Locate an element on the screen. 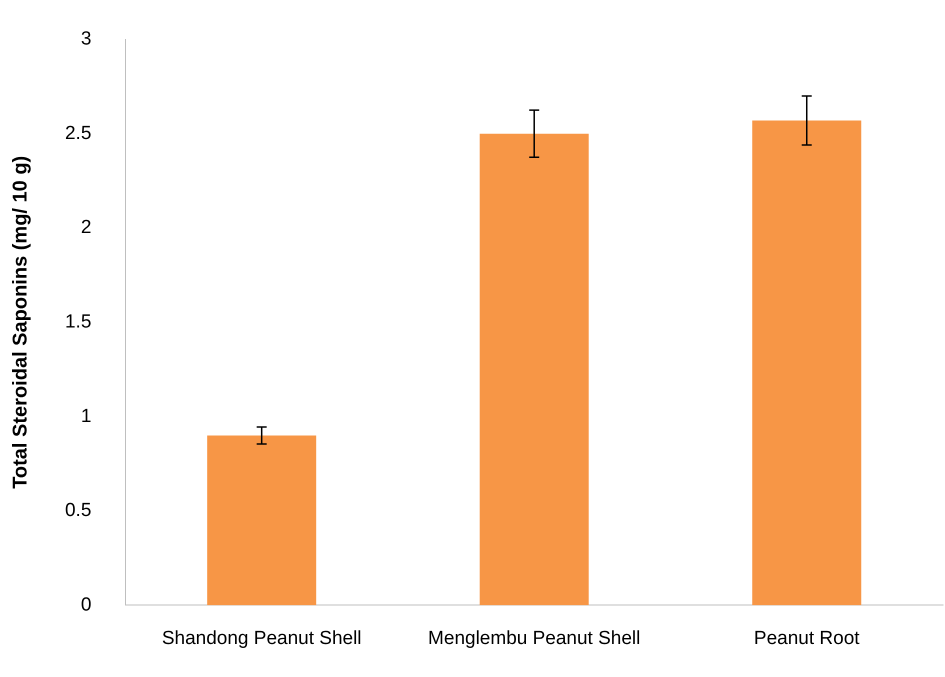 Image resolution: width=945 pixels, height=677 pixels. x-tick-label: Peanut Root is located at coordinates (807, 638).